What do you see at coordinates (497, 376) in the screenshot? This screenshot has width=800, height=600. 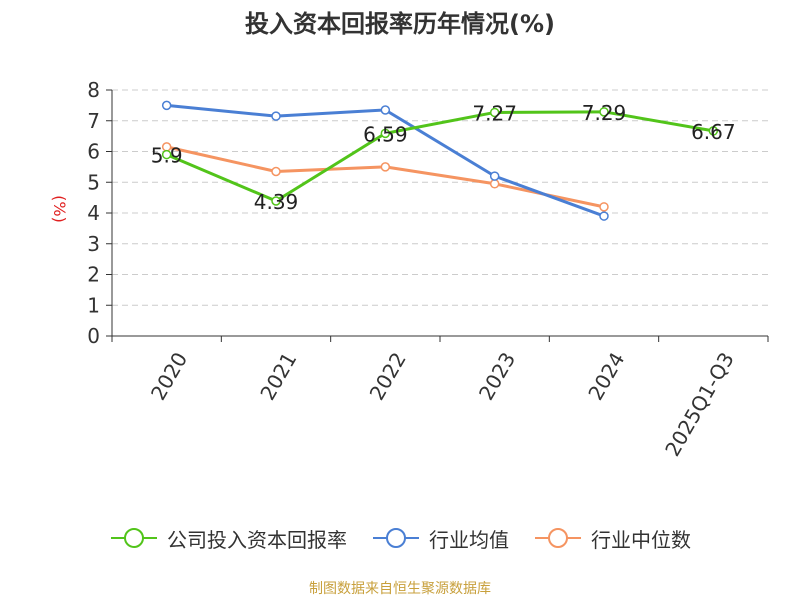 I see `x-tick-label: 2023` at bounding box center [497, 376].